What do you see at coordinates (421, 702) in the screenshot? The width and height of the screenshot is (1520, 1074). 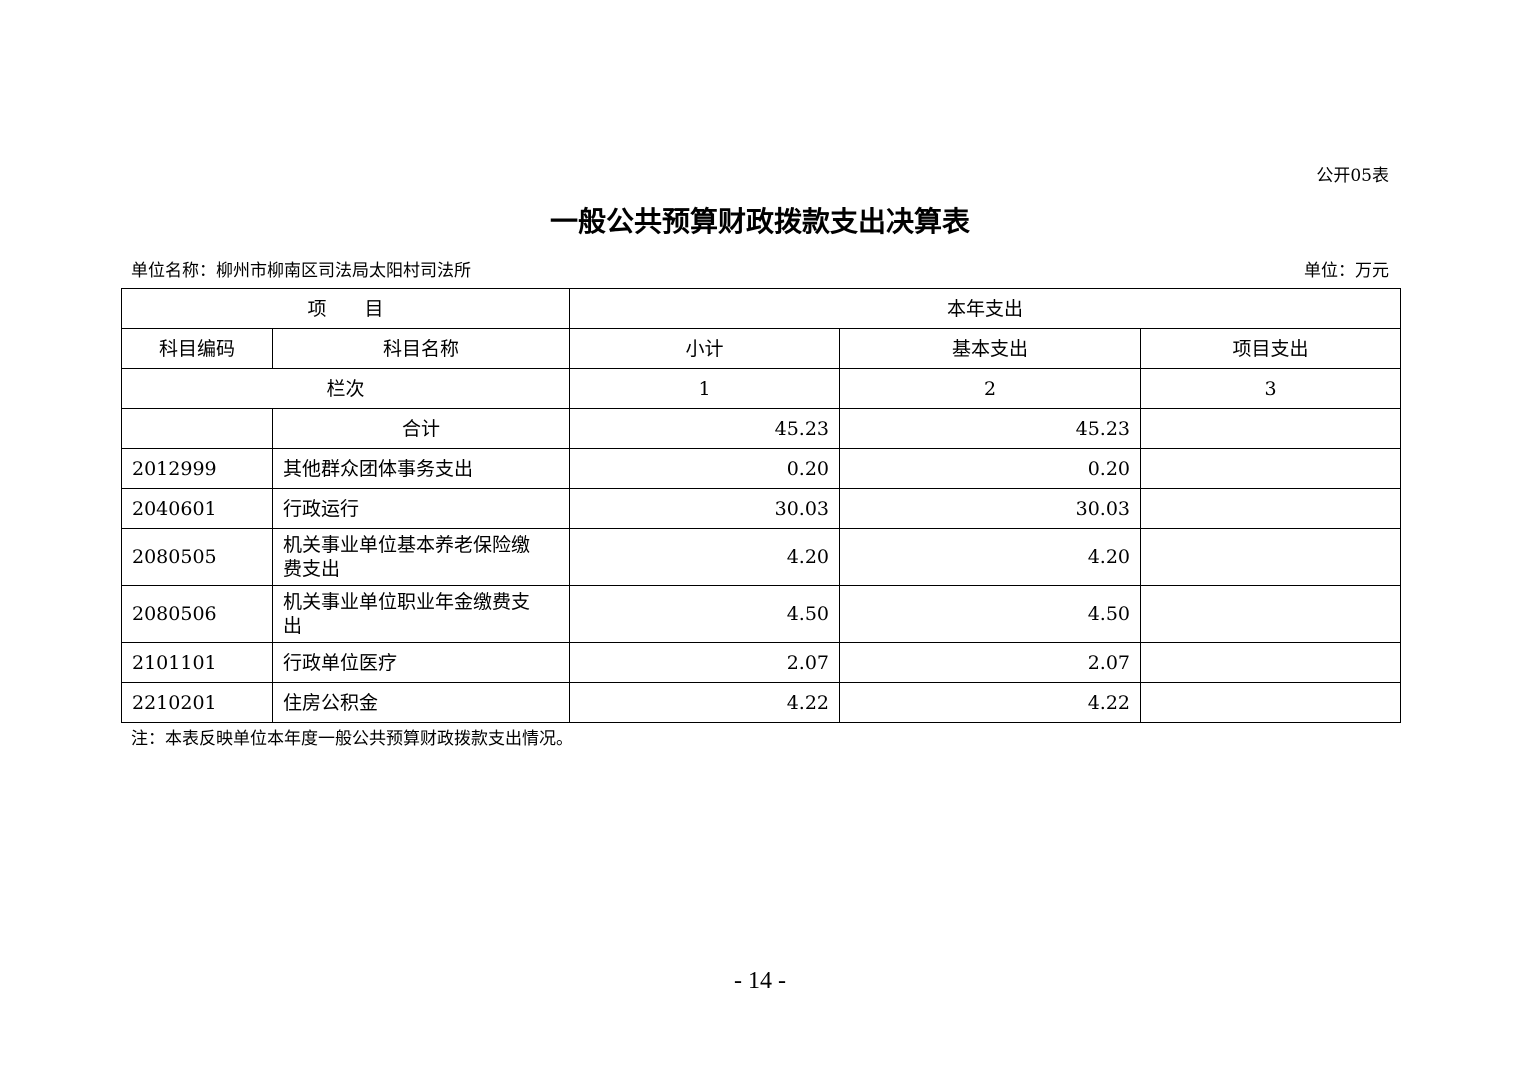 I see `row-name: 住房公积金` at bounding box center [421, 702].